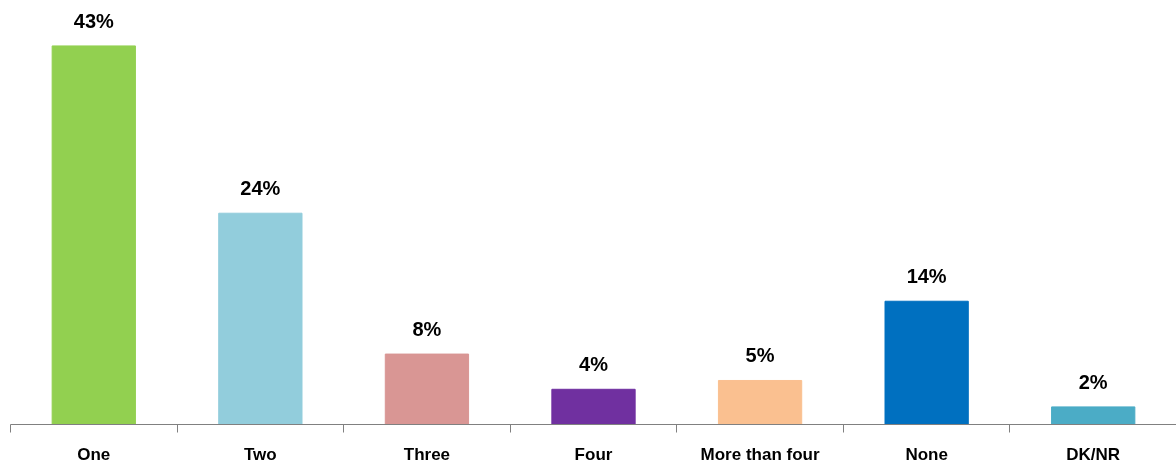  I want to click on data-label: 24%, so click(260, 188).